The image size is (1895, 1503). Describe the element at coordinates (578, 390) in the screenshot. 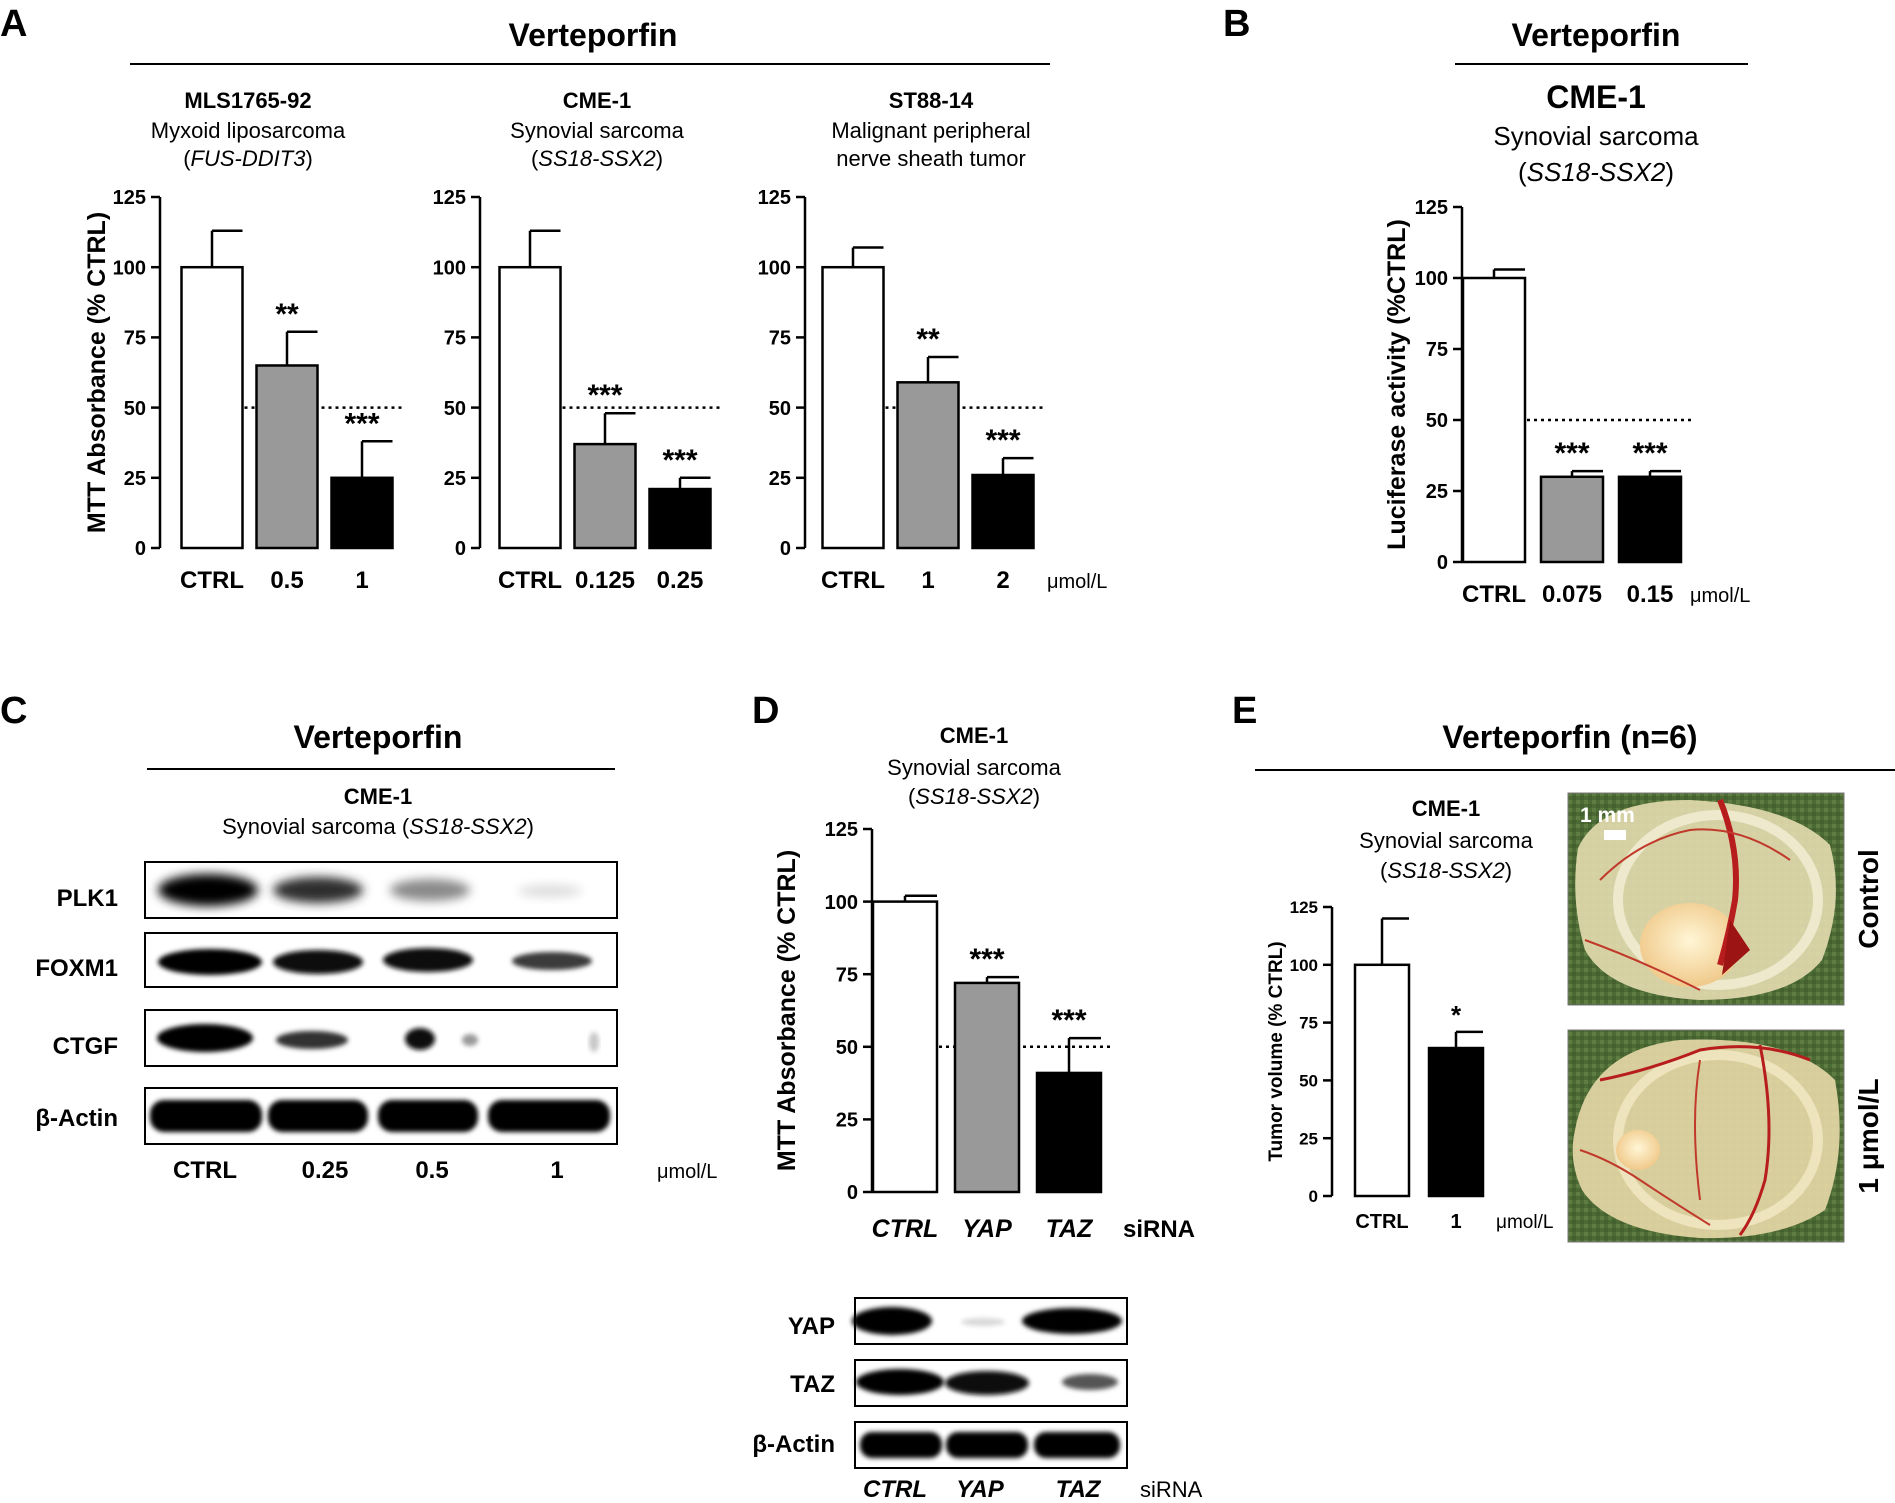

I see `chart-a2: 0 25 50 75 100 125 CTRL *** 0.125 *** 0.25` at that location.